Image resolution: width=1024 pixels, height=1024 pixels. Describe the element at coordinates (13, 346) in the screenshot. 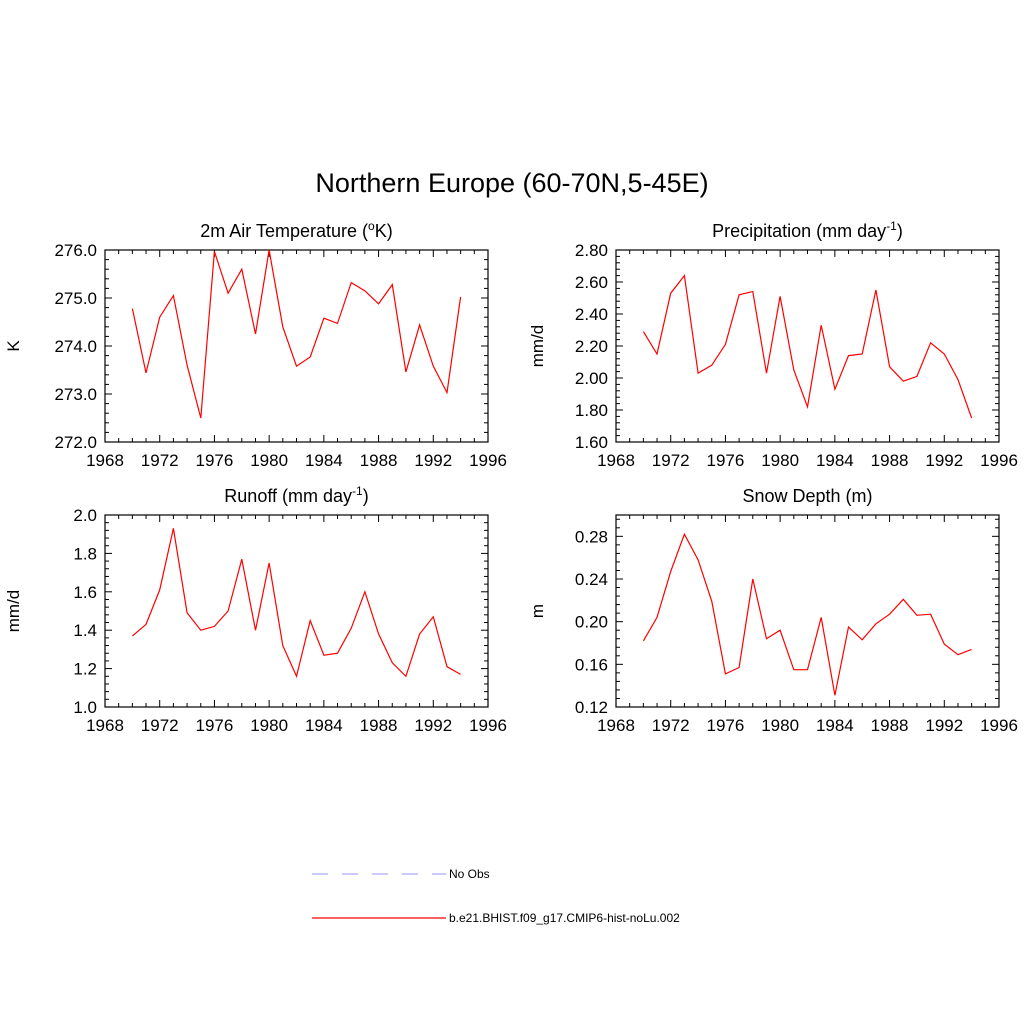

I see `y-axis-label: K` at that location.